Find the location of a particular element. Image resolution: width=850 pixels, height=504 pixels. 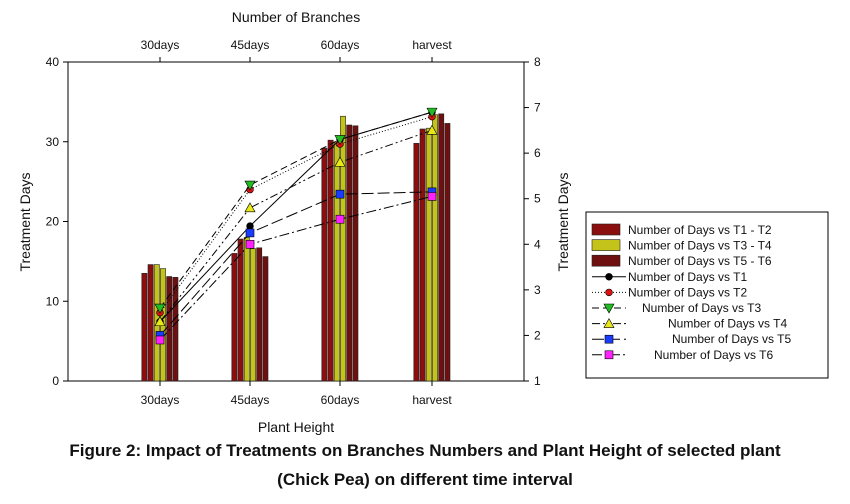

legend-label: Number of Days vs T3 is located at coordinates (701, 308).